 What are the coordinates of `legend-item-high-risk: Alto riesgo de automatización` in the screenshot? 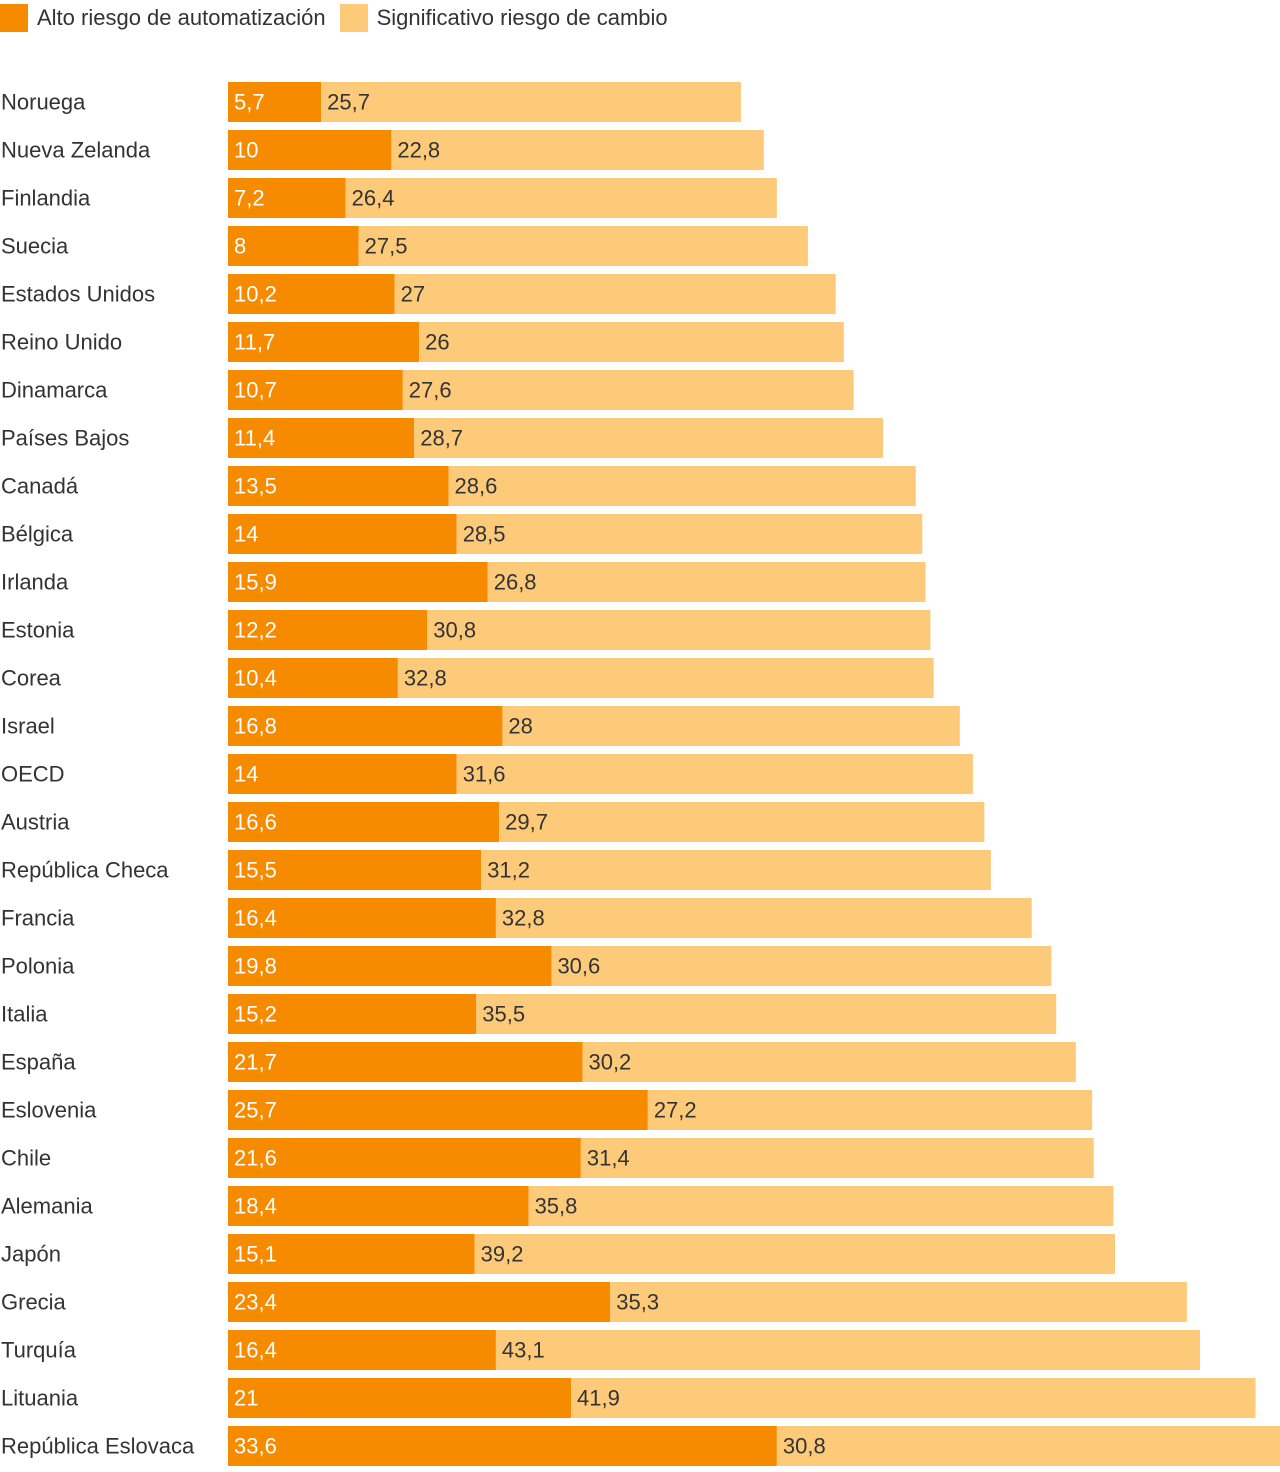 It's located at (163, 18).